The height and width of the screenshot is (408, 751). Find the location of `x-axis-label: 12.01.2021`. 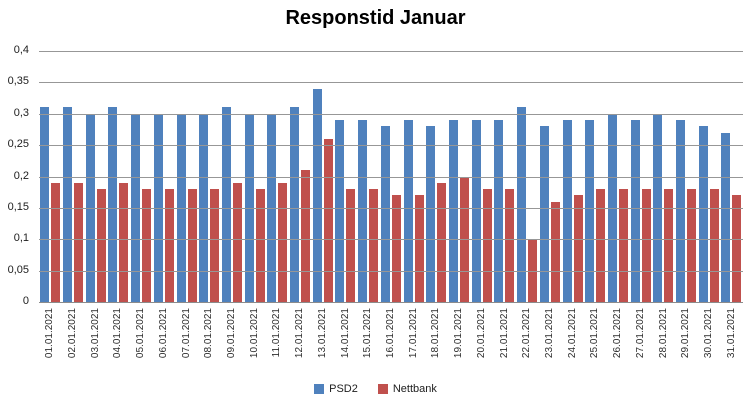

x-axis-label: 12.01.2021 is located at coordinates (300, 333).